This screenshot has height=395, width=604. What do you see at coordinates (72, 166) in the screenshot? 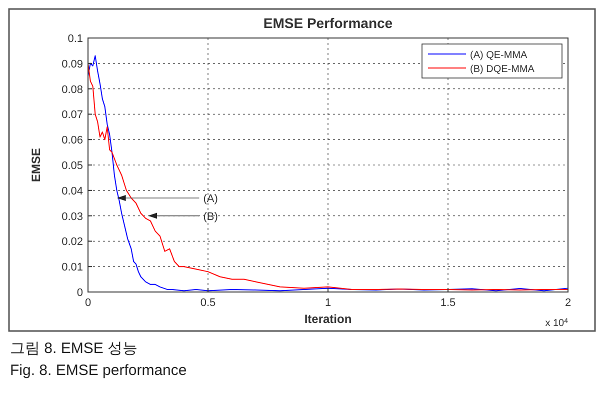
I see `y-tick-label: 0.05` at bounding box center [72, 166].